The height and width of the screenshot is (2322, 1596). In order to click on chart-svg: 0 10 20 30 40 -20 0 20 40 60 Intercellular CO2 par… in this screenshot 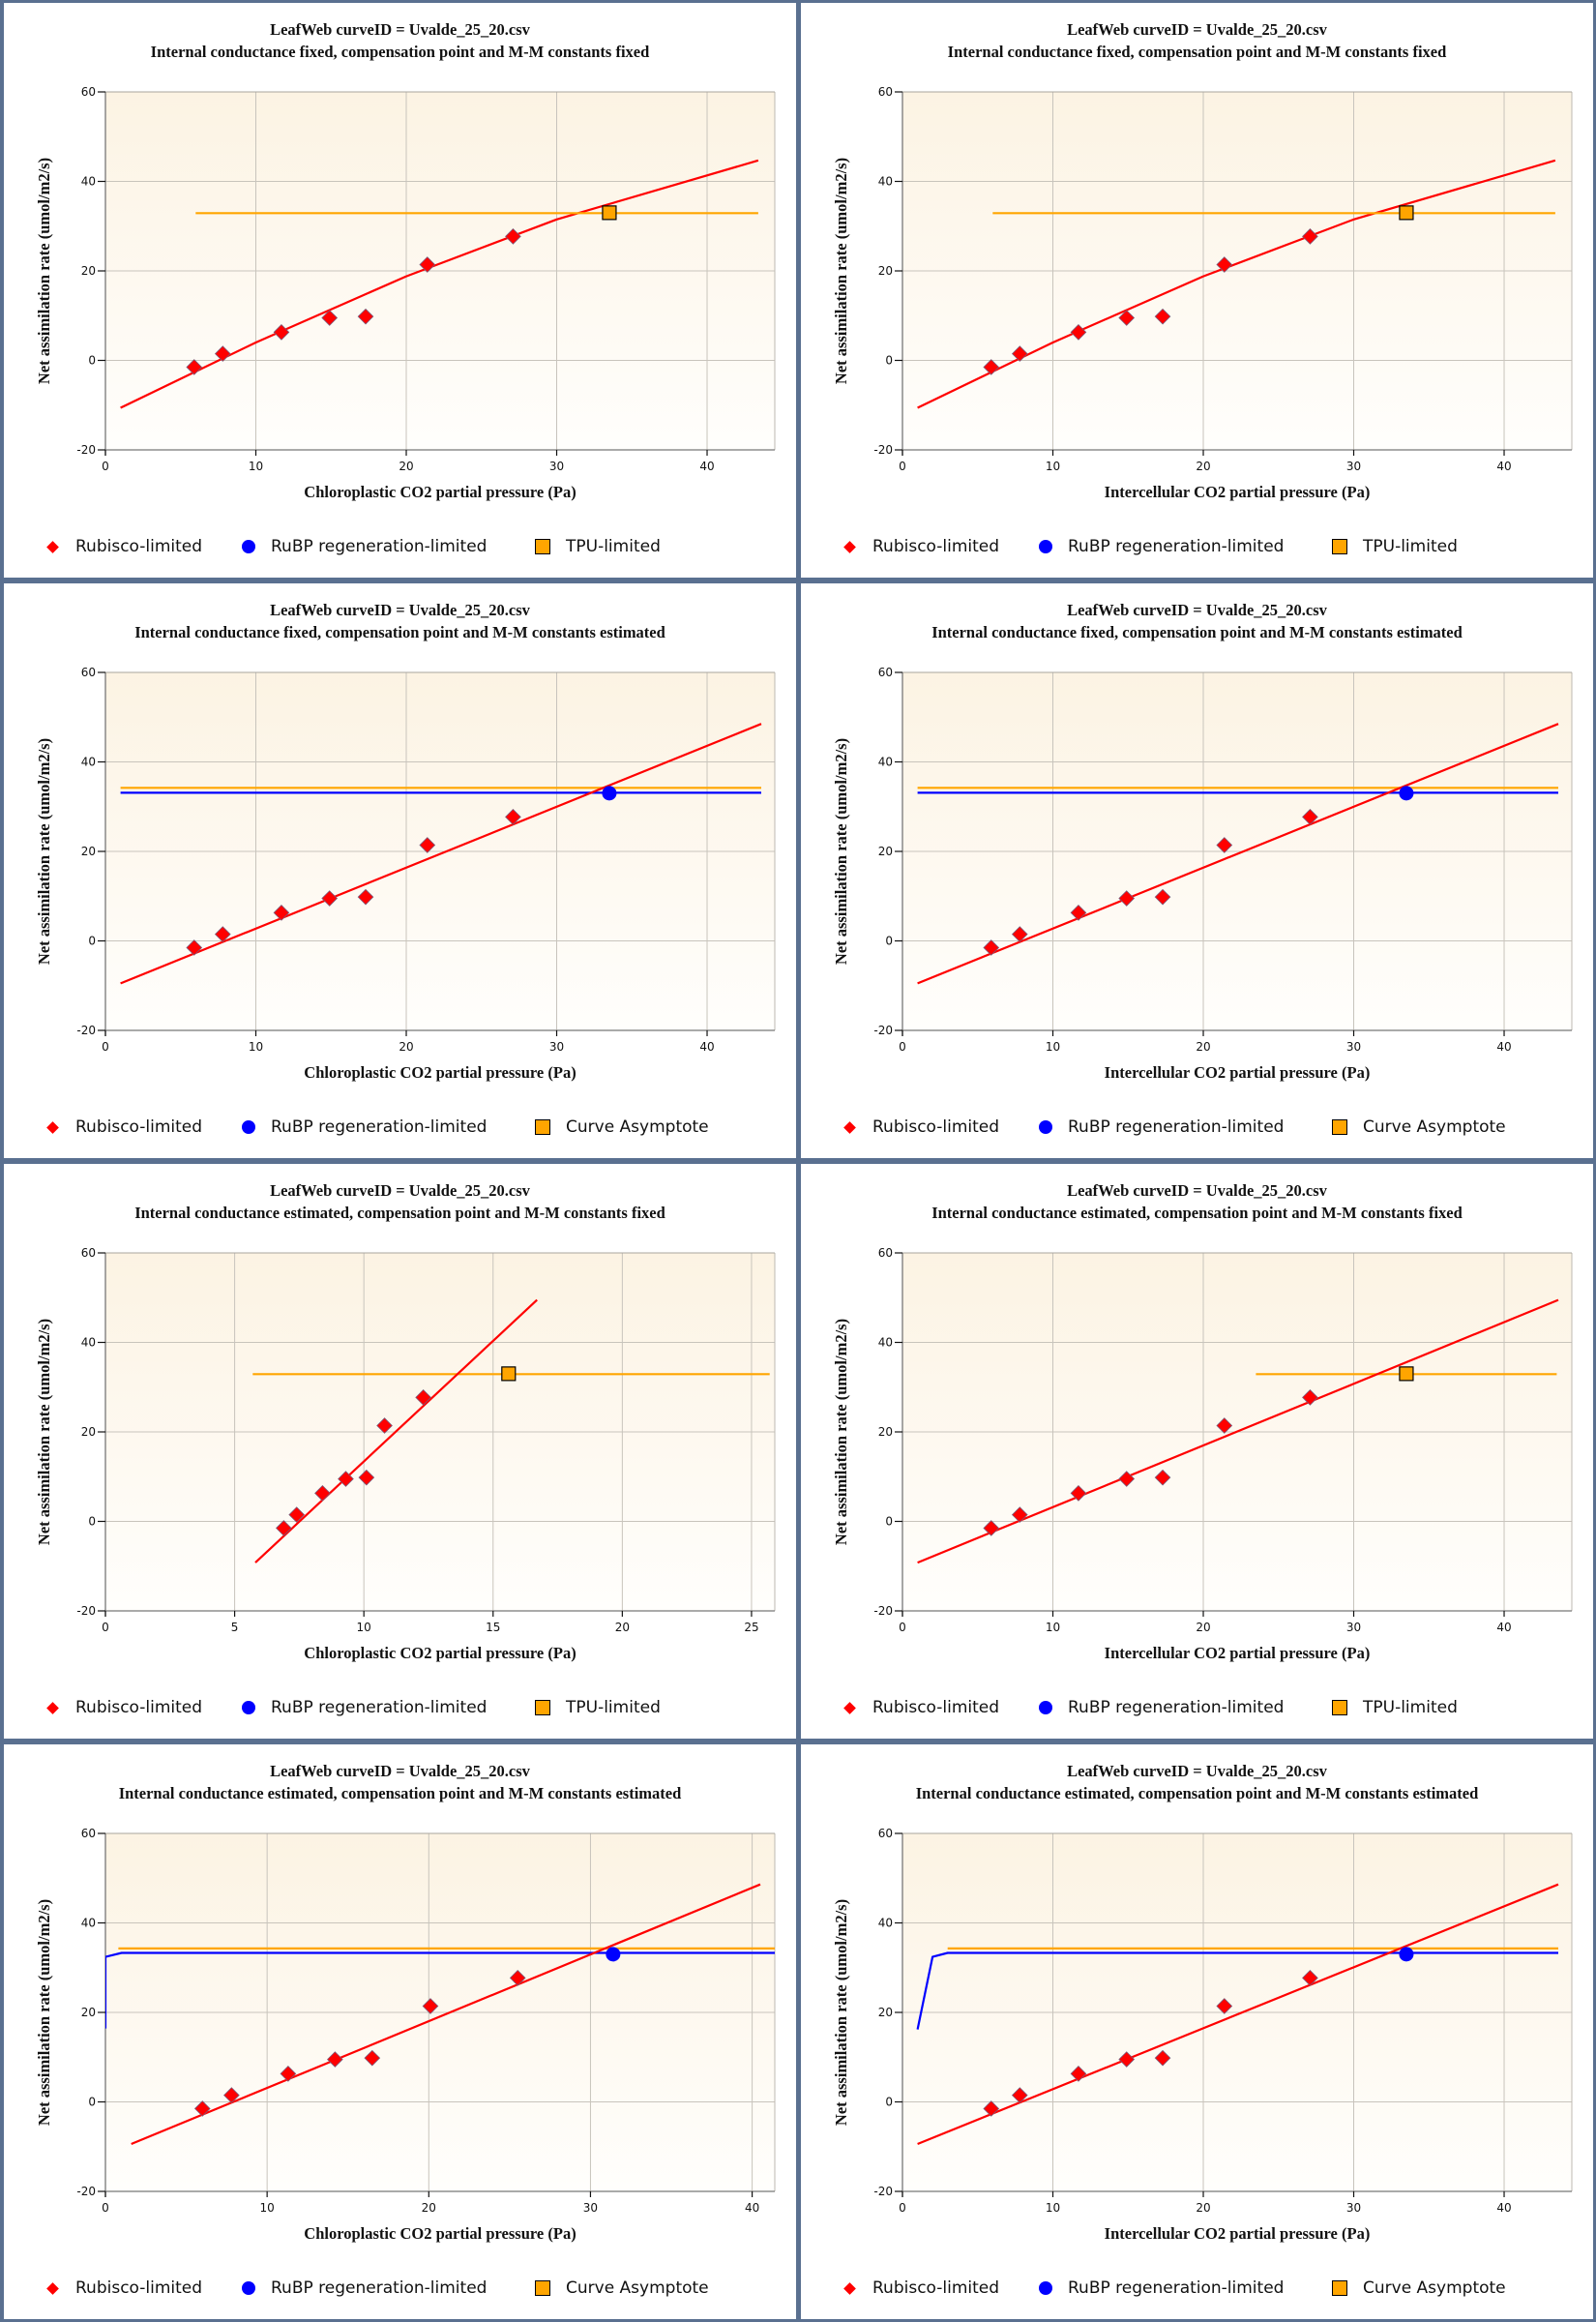, I will do `click(1202, 293)`.